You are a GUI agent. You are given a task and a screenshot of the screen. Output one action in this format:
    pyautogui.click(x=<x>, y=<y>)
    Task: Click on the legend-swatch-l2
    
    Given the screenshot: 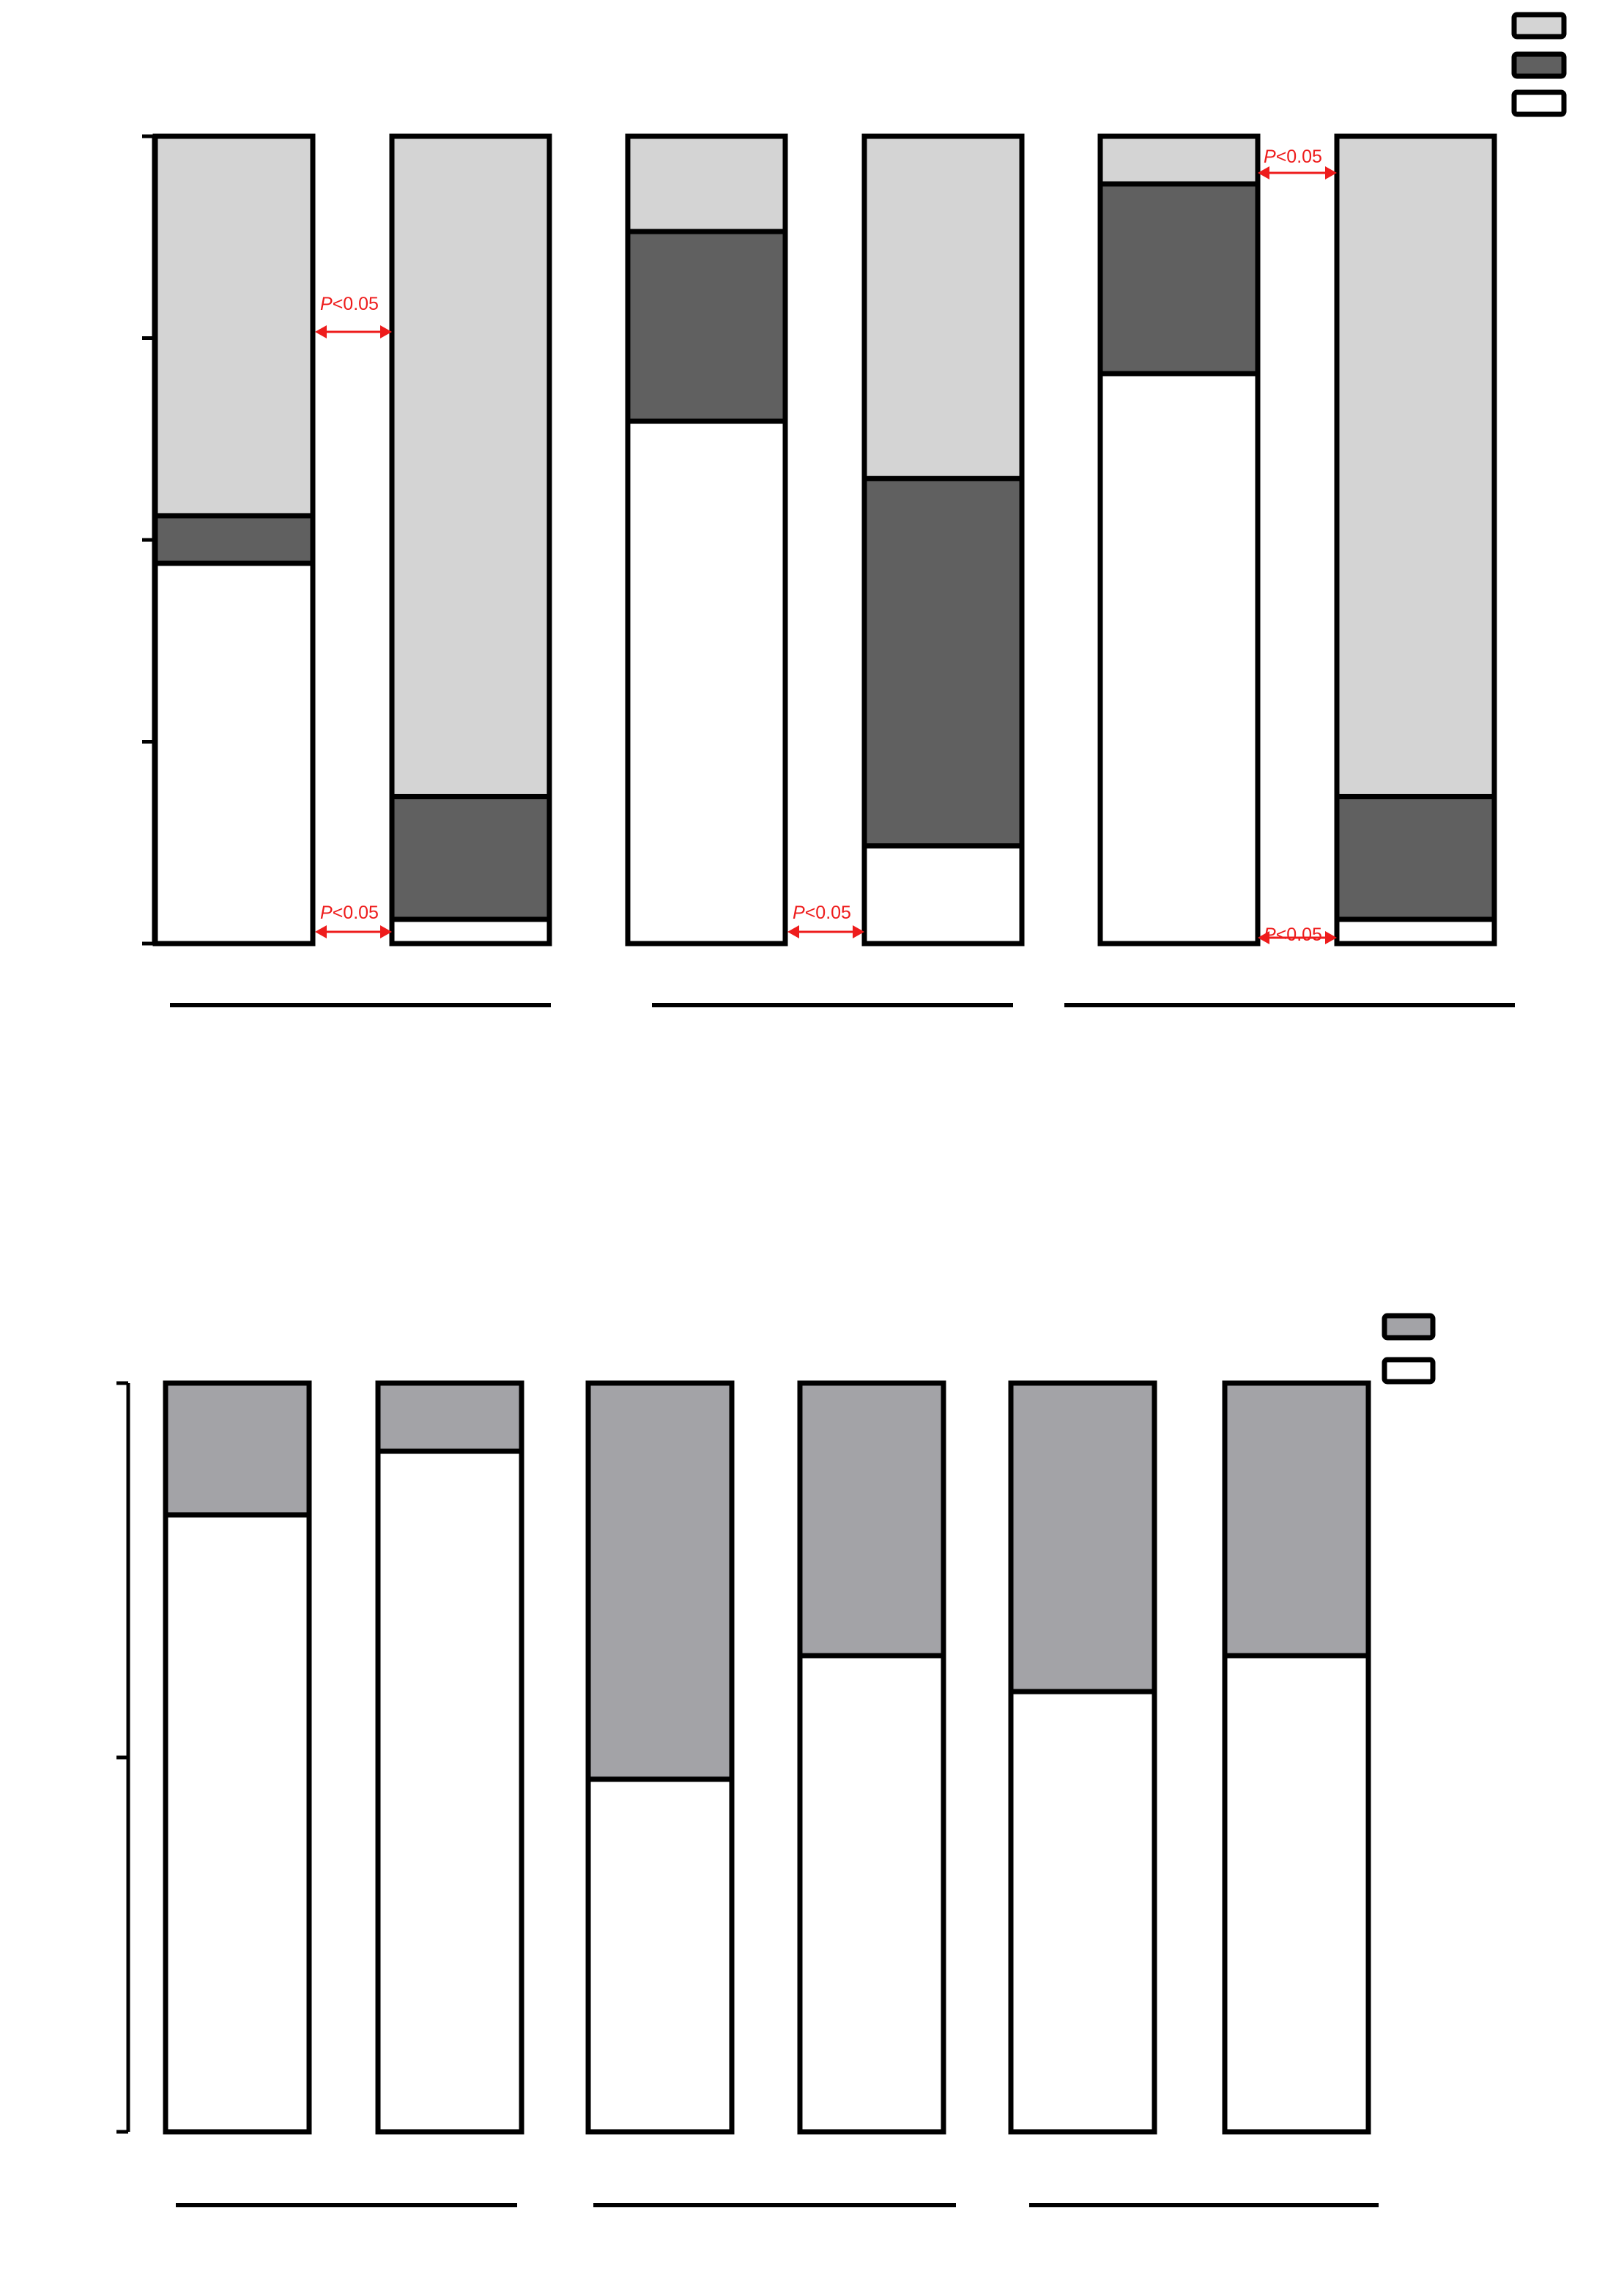 What is the action you would take?
    pyautogui.click(x=1539, y=65)
    